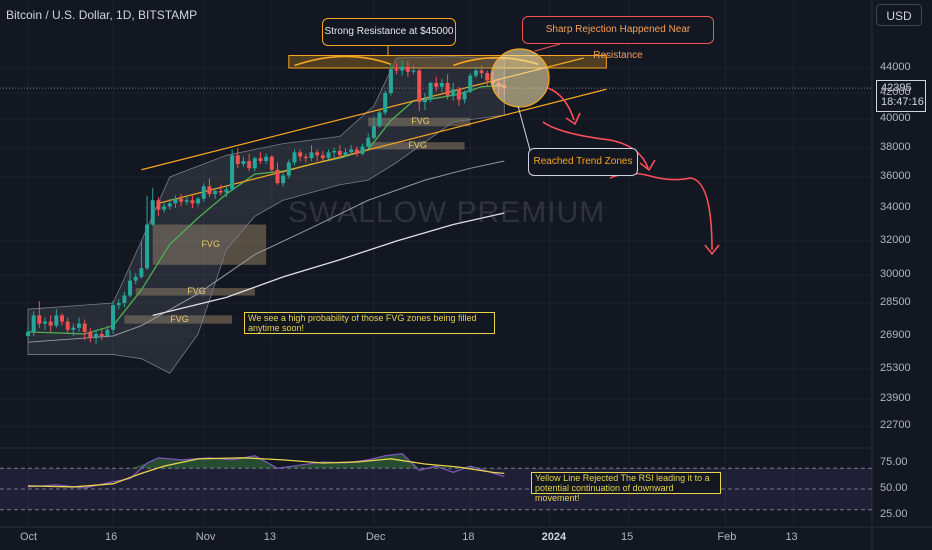 The height and width of the screenshot is (550, 932). What do you see at coordinates (266, 461) in the screenshot?
I see `rsi-overbought-fill` at bounding box center [266, 461].